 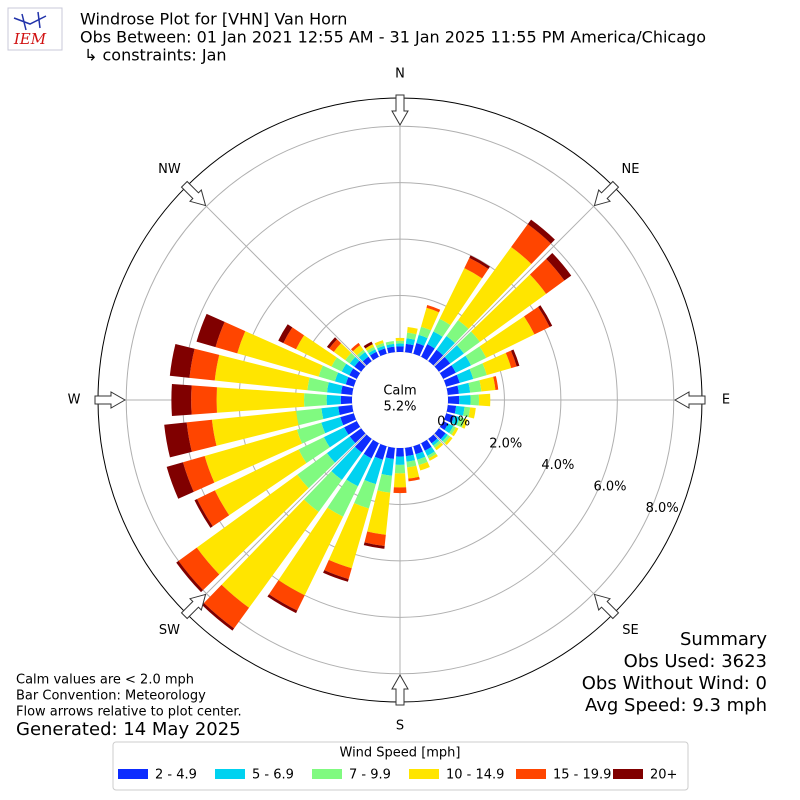 I want to click on compass-label: E, so click(x=726, y=400).